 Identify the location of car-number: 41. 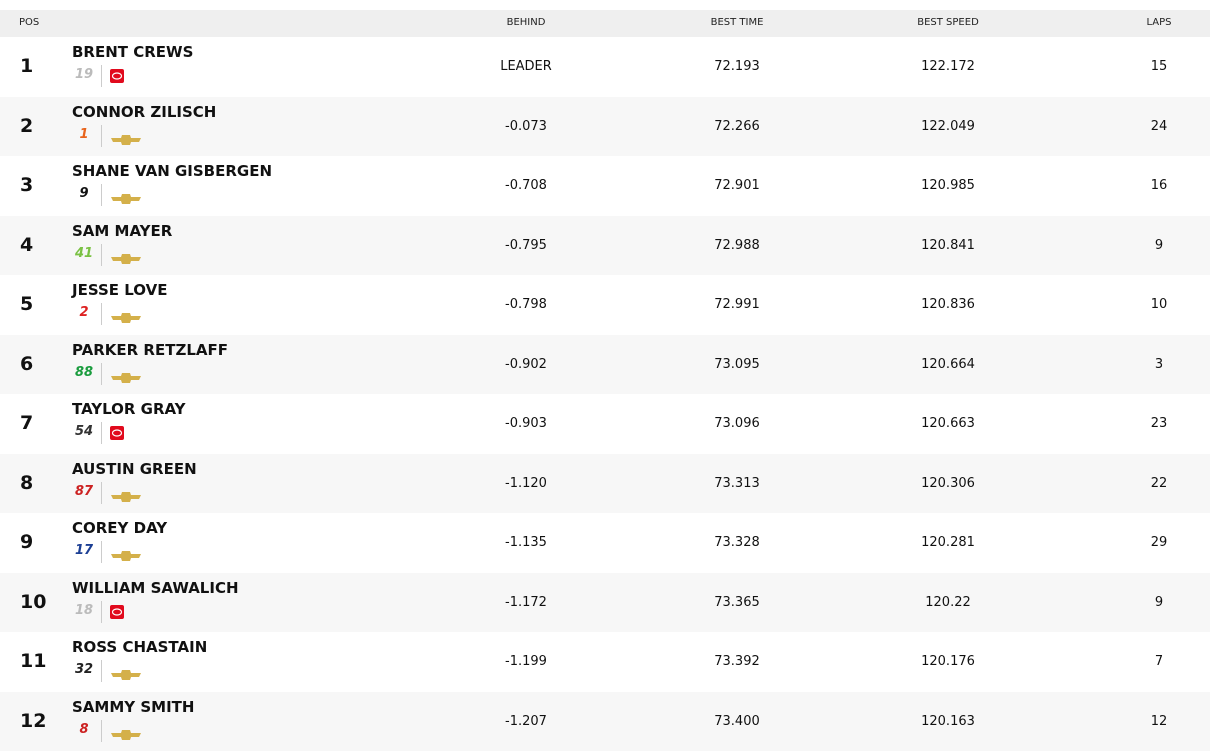
(84, 253).